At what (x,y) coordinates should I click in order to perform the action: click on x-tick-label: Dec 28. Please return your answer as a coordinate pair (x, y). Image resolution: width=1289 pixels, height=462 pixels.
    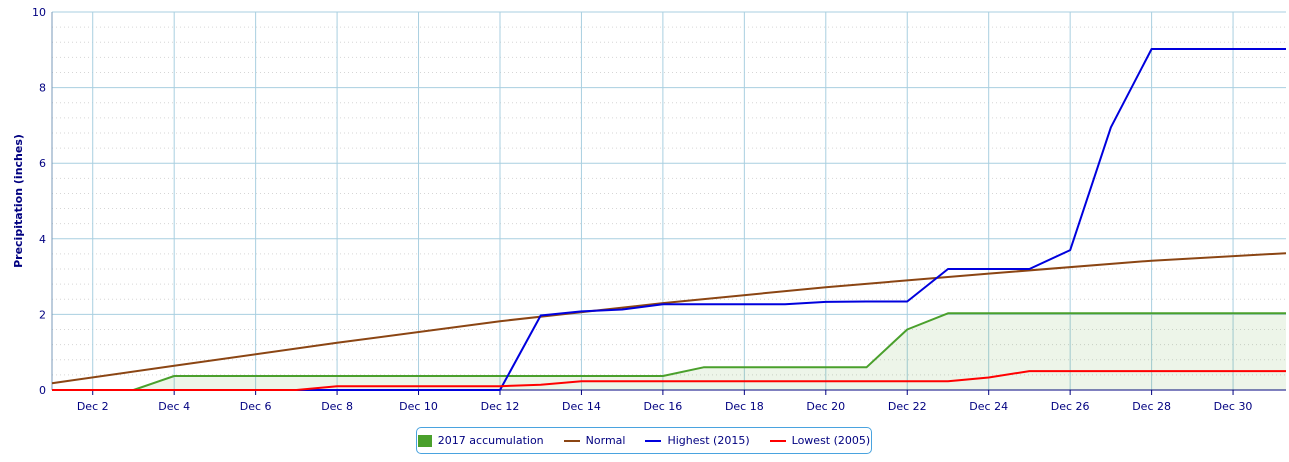
    Looking at the image, I should click on (1151, 406).